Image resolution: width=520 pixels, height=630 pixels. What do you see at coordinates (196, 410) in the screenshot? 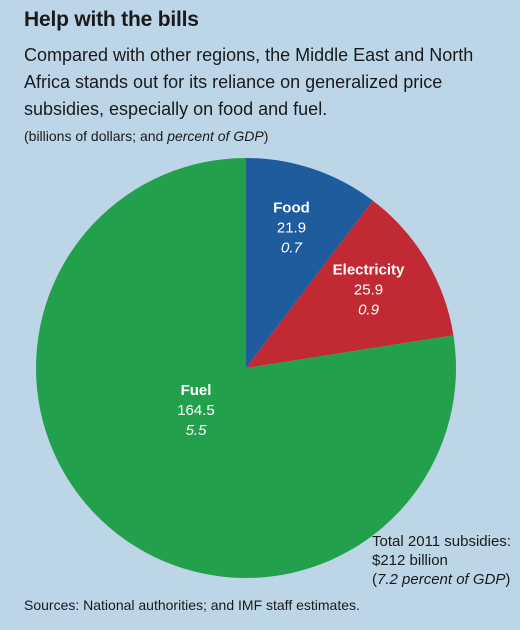
I see `slice-label-value-fuel: 164.5` at bounding box center [196, 410].